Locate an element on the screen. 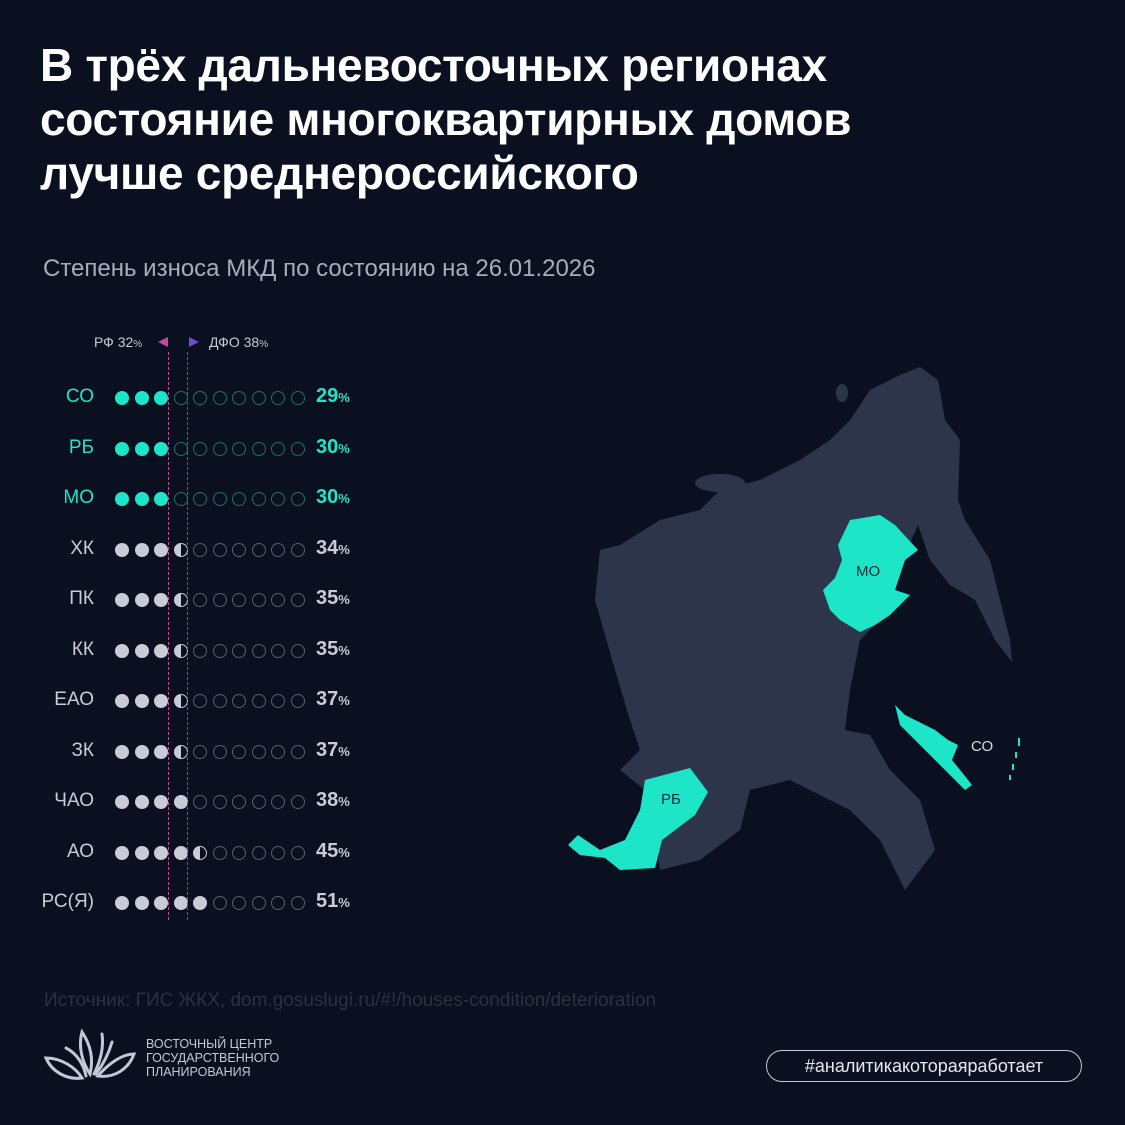  hashtag-badge: #аналитикакотораяработает is located at coordinates (924, 1066).